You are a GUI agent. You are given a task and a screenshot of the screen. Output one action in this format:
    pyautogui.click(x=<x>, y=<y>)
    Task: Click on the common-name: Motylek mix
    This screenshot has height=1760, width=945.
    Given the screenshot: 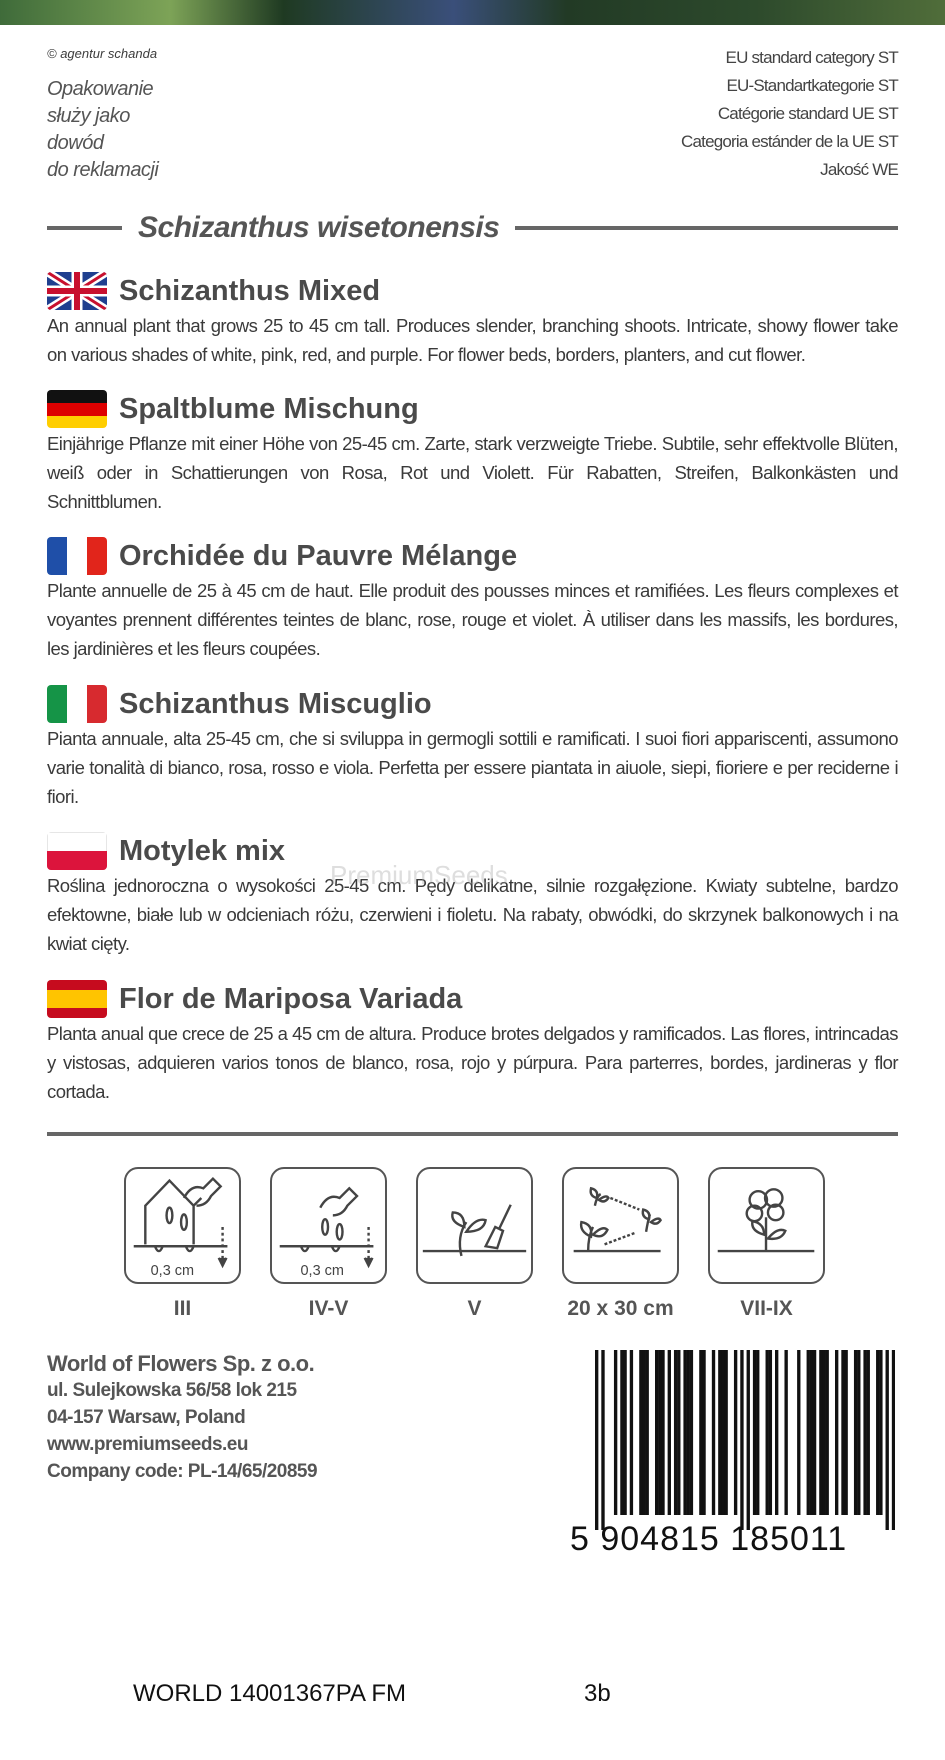 What is the action you would take?
    pyautogui.click(x=202, y=850)
    